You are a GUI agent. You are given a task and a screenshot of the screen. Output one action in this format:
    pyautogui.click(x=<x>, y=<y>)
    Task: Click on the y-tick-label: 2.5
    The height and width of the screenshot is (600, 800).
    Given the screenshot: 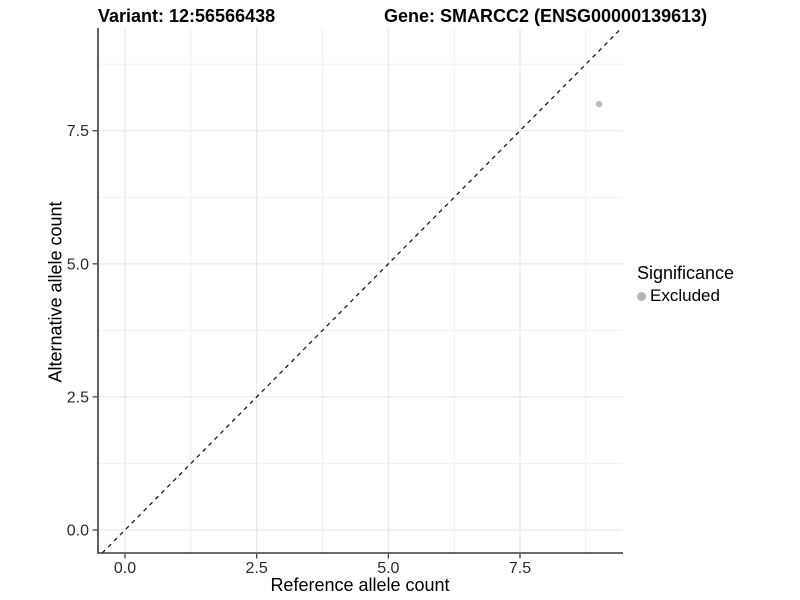 What is the action you would take?
    pyautogui.click(x=78, y=397)
    